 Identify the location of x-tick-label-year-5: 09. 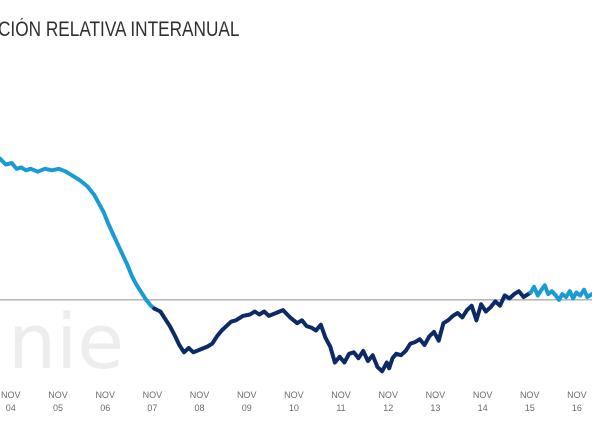
(247, 408).